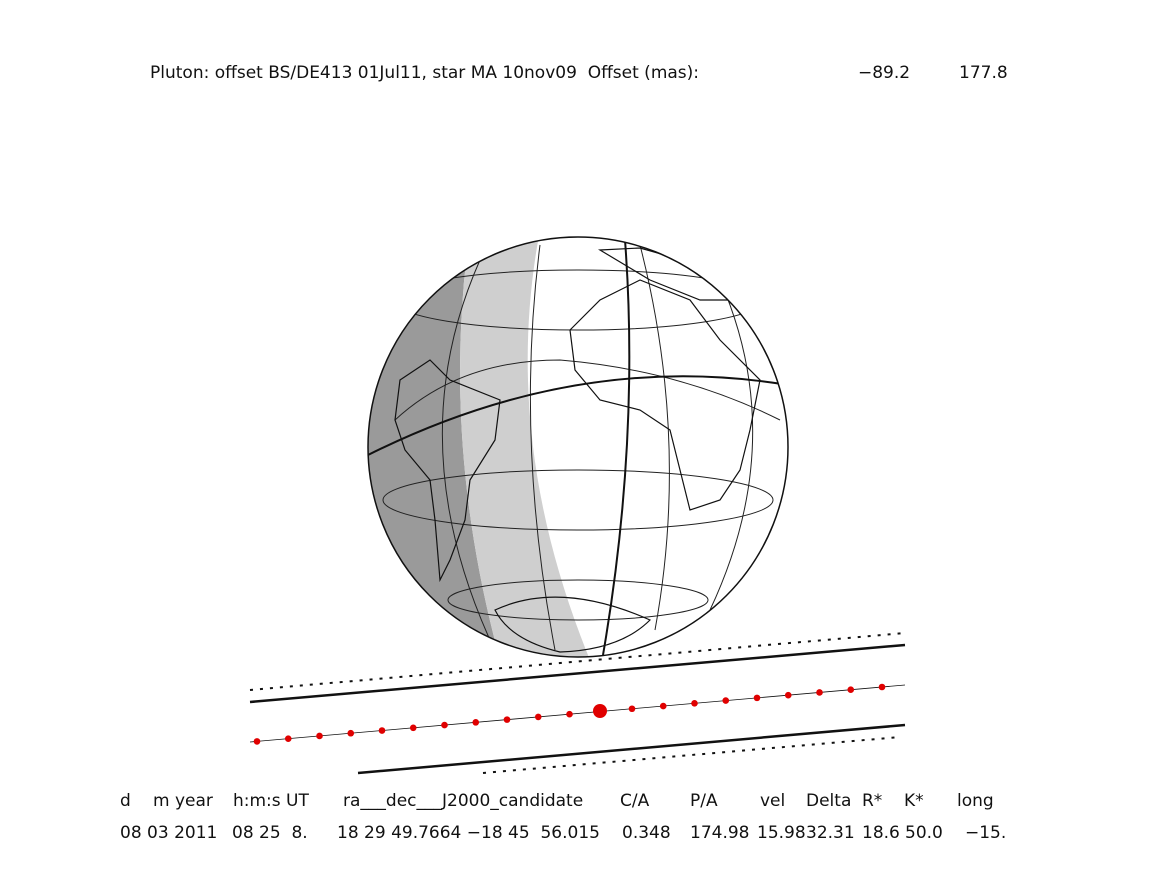 The width and height of the screenshot is (1155, 896). What do you see at coordinates (830, 833) in the screenshot?
I see `cell: 32.31` at bounding box center [830, 833].